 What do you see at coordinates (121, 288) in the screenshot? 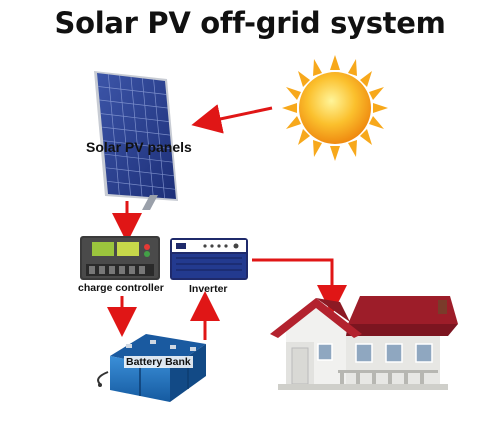
I see `charge-controller-label: charge controller` at bounding box center [121, 288].